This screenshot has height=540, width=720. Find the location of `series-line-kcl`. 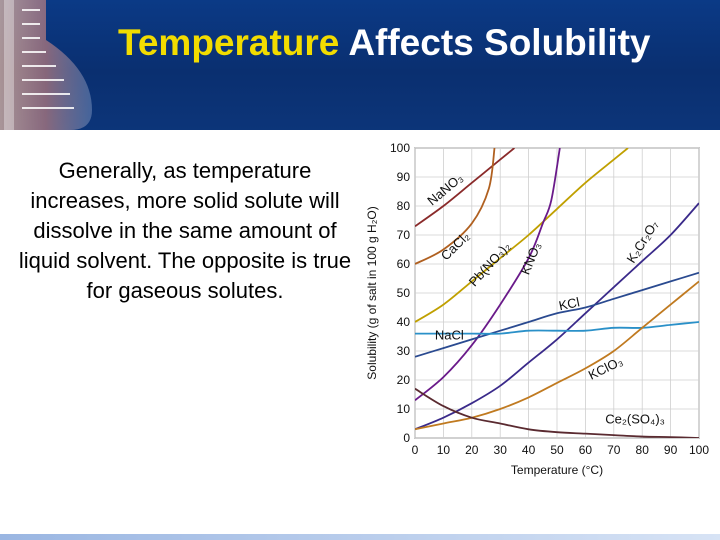

series-line-kcl is located at coordinates (557, 314).